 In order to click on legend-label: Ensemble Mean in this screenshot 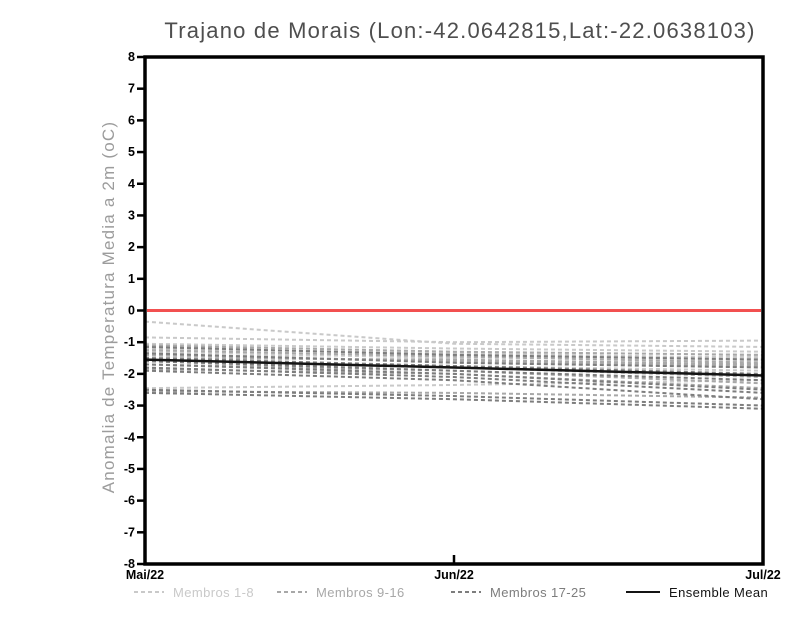, I will do `click(719, 592)`.